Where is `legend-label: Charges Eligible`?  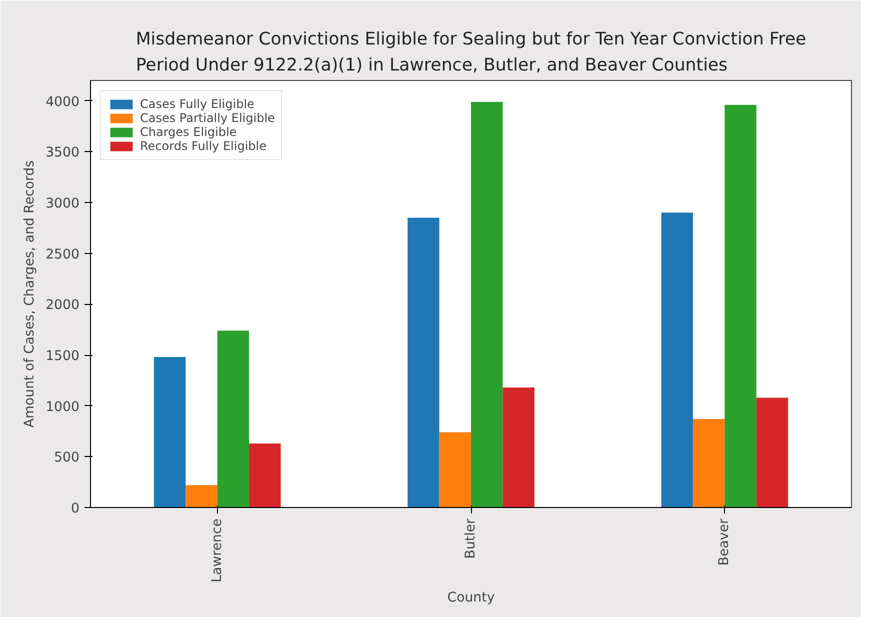
legend-label: Charges Eligible is located at coordinates (188, 132).